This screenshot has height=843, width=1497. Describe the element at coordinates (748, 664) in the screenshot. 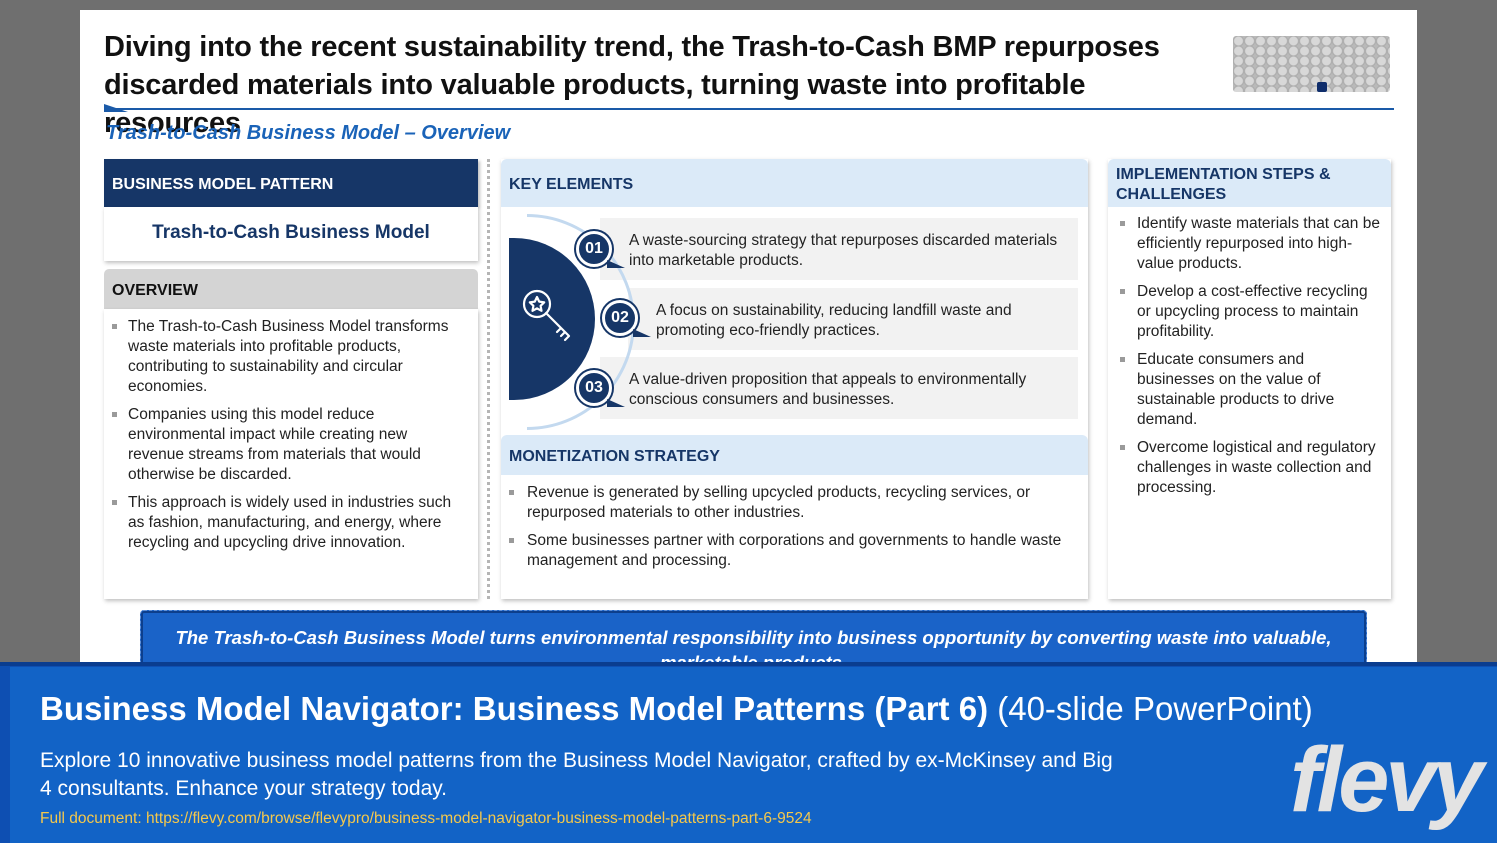

I see `footer-top-border` at that location.